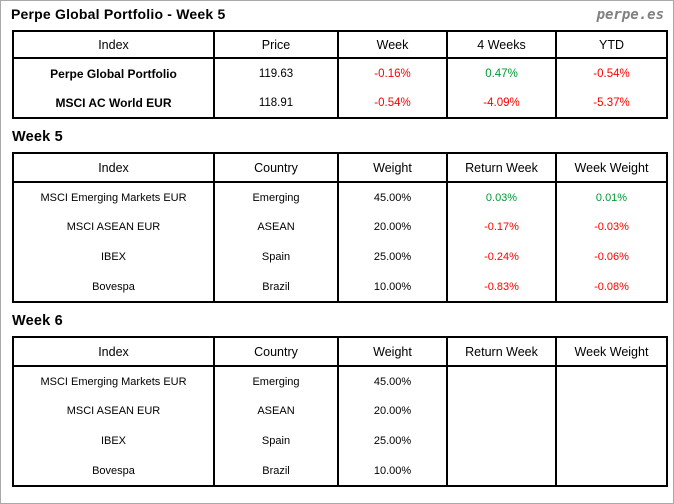 The image size is (674, 504). I want to click on column-header-price: Price, so click(276, 44).